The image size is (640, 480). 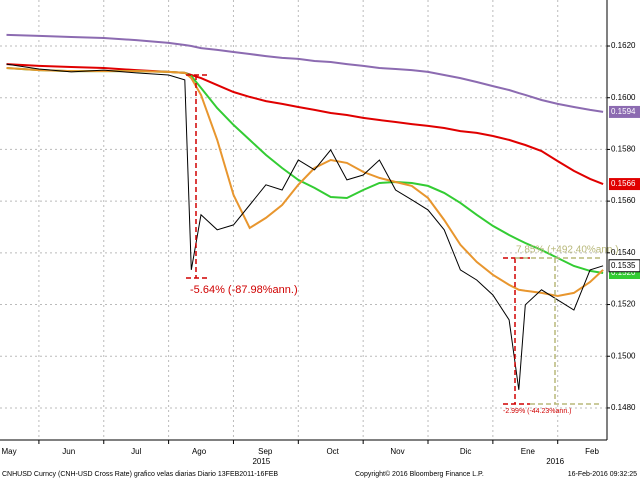 What do you see at coordinates (136, 451) in the screenshot?
I see `x-tick-label: Jul` at bounding box center [136, 451].